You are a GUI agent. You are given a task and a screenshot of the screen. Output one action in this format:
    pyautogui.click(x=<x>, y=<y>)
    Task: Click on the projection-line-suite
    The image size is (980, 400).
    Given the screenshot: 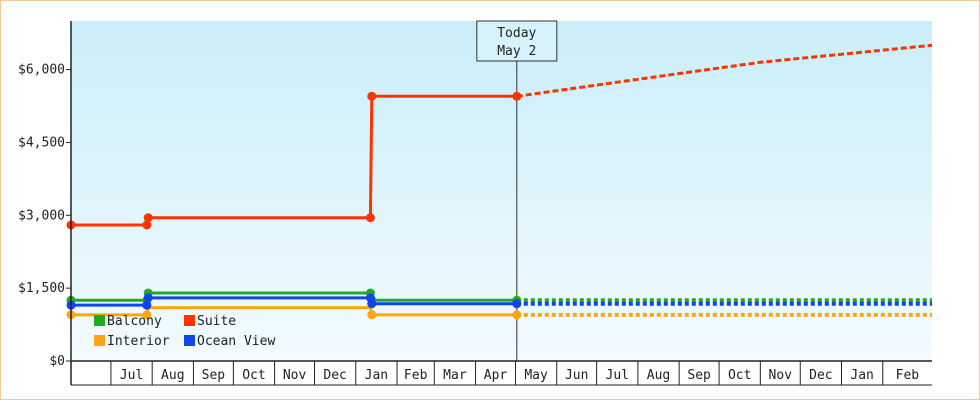 What is the action you would take?
    pyautogui.click(x=724, y=70)
    